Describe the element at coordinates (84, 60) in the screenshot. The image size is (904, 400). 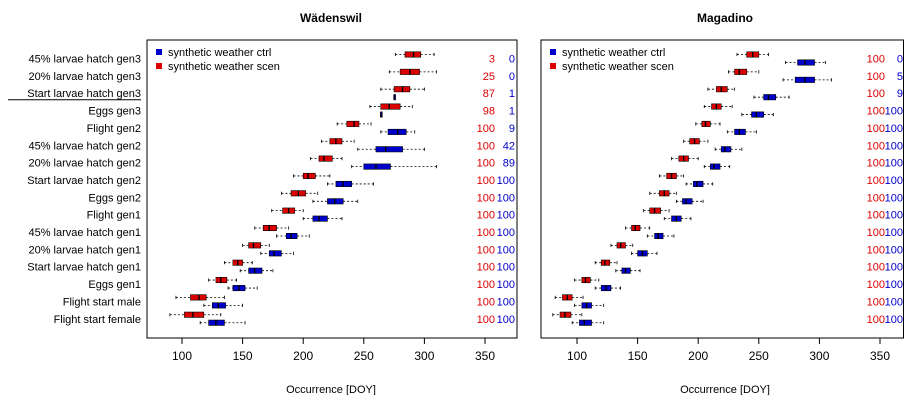
I see `category-label: 45% larvae hatch gen3` at that location.